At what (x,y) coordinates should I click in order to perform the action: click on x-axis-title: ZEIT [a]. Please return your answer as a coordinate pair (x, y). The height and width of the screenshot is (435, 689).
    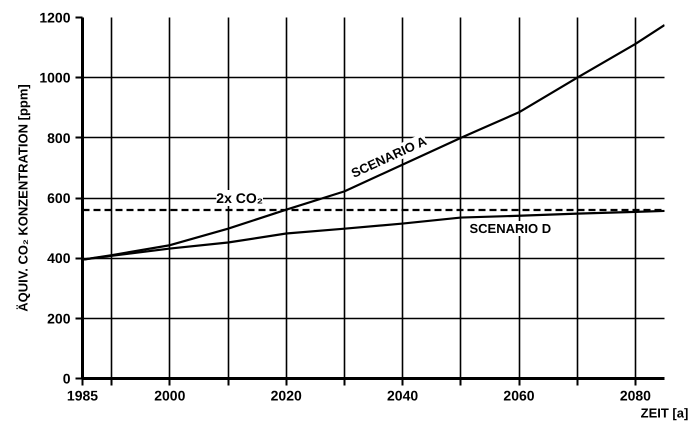
    Looking at the image, I should click on (664, 413).